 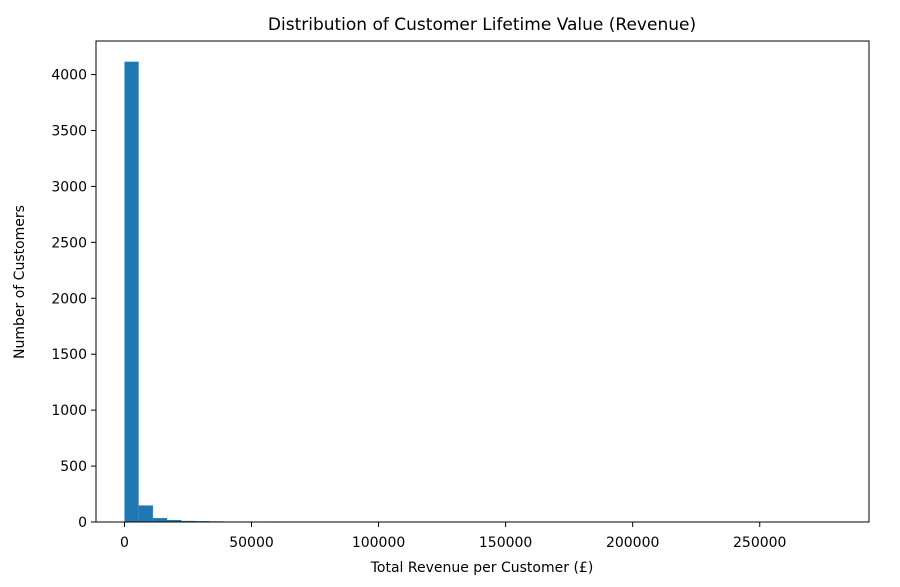 I want to click on y-axis: 0 500 1000 1500 2000 2500 3000 3500 4000, so click(x=73, y=299).